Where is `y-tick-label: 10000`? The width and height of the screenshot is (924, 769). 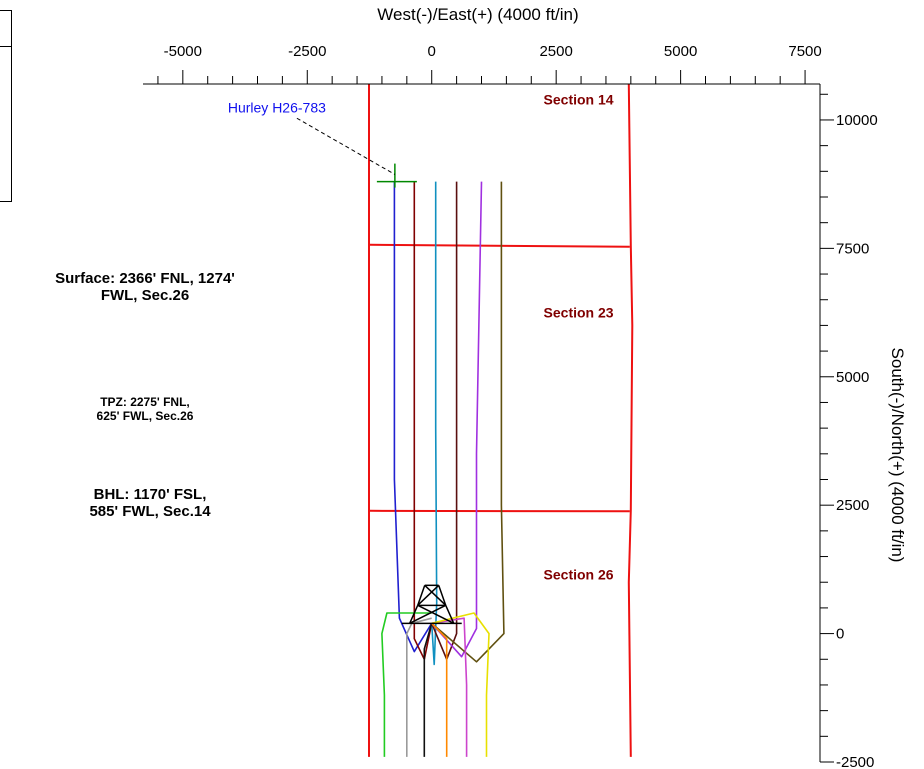
y-tick-label: 10000 is located at coordinates (857, 120).